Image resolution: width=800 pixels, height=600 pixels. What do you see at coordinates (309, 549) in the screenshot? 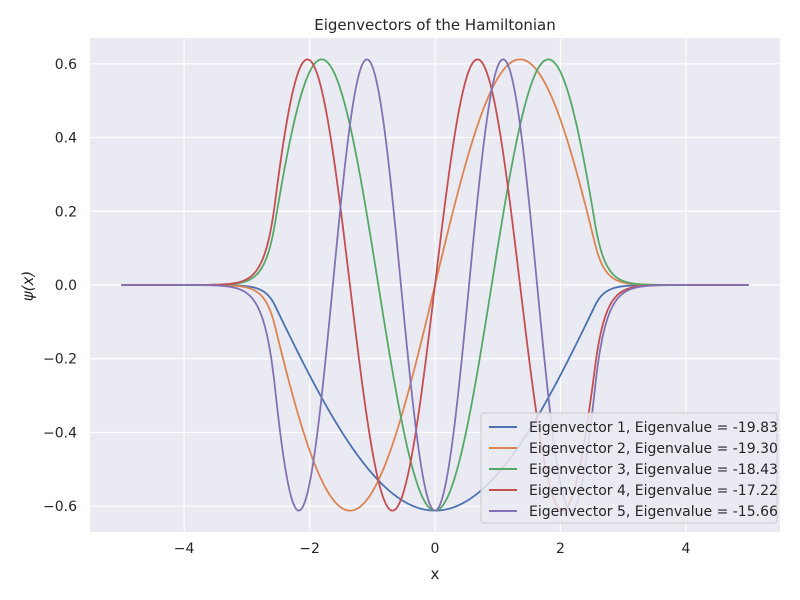
I see `x-tick-label: −2` at bounding box center [309, 549].